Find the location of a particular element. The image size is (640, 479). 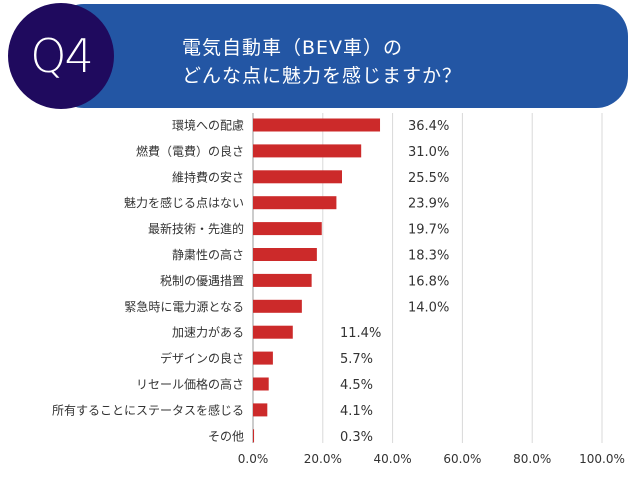

question-title: 電気自動車（BEV車）の どんな点に魅力を感じますか？ is located at coordinates (322, 62).